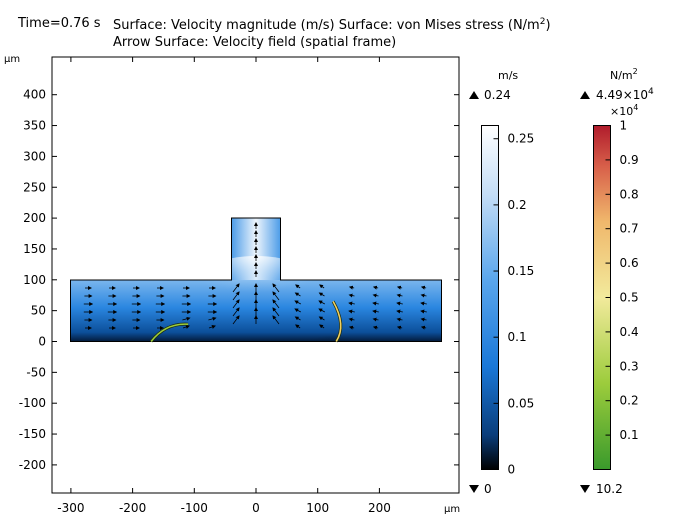  Describe the element at coordinates (609, 489) in the screenshot. I see `stress-min-label: 10.2` at that location.